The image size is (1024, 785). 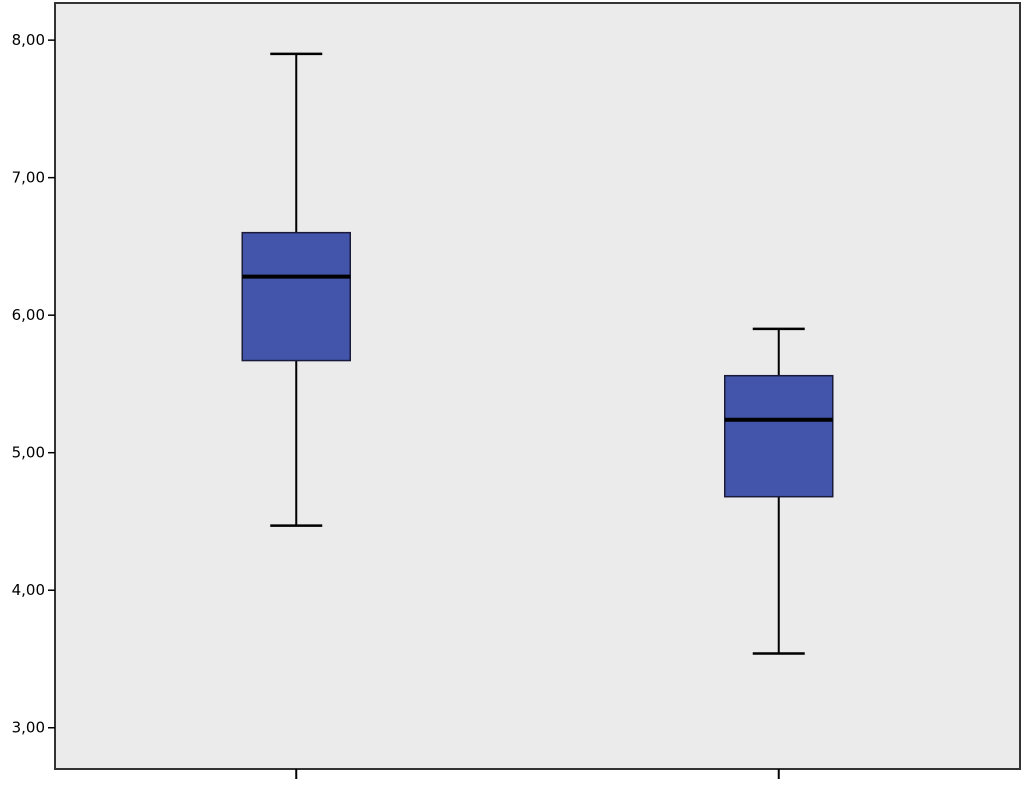 I want to click on y-tick-label: 3,00, so click(x=28, y=728).